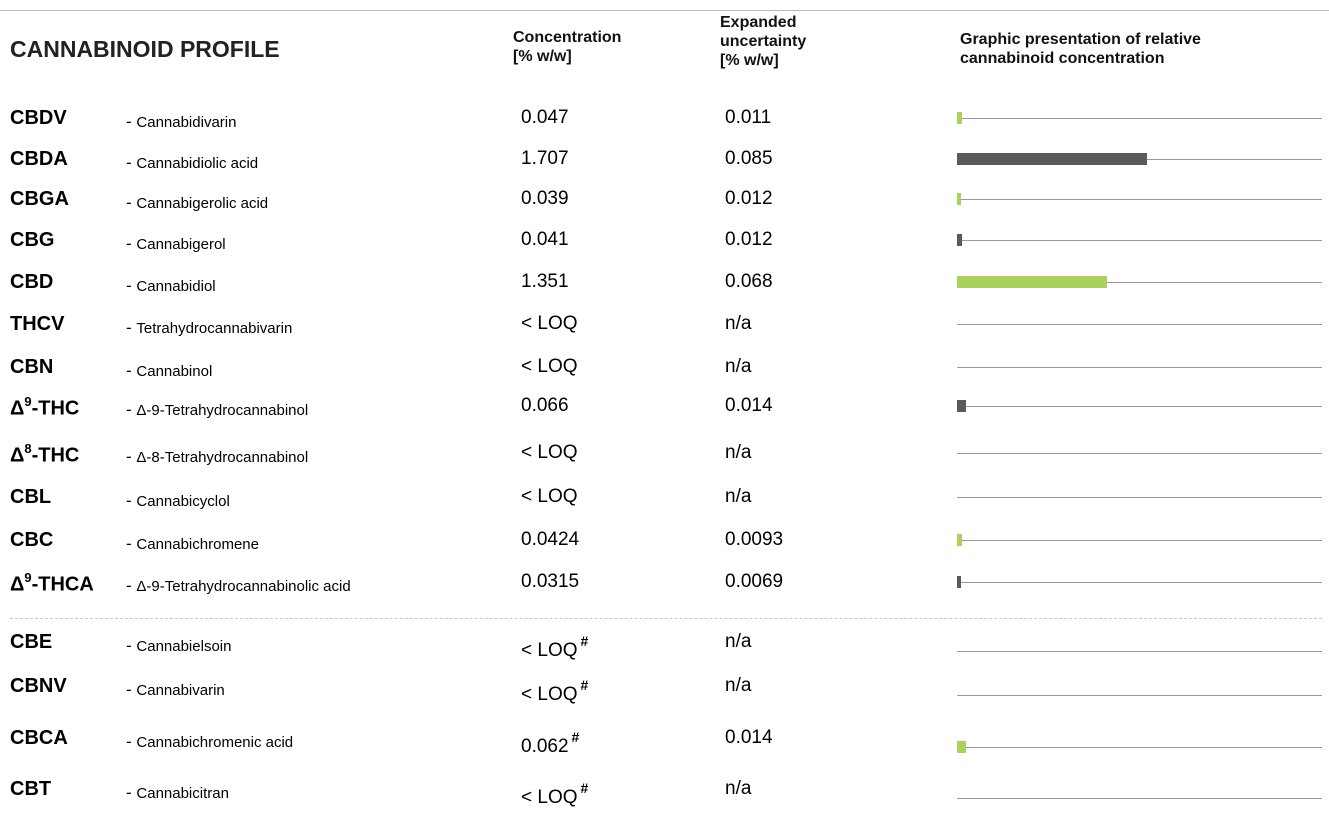 The width and height of the screenshot is (1329, 818). I want to click on concentration-text: 0.041, so click(545, 239).